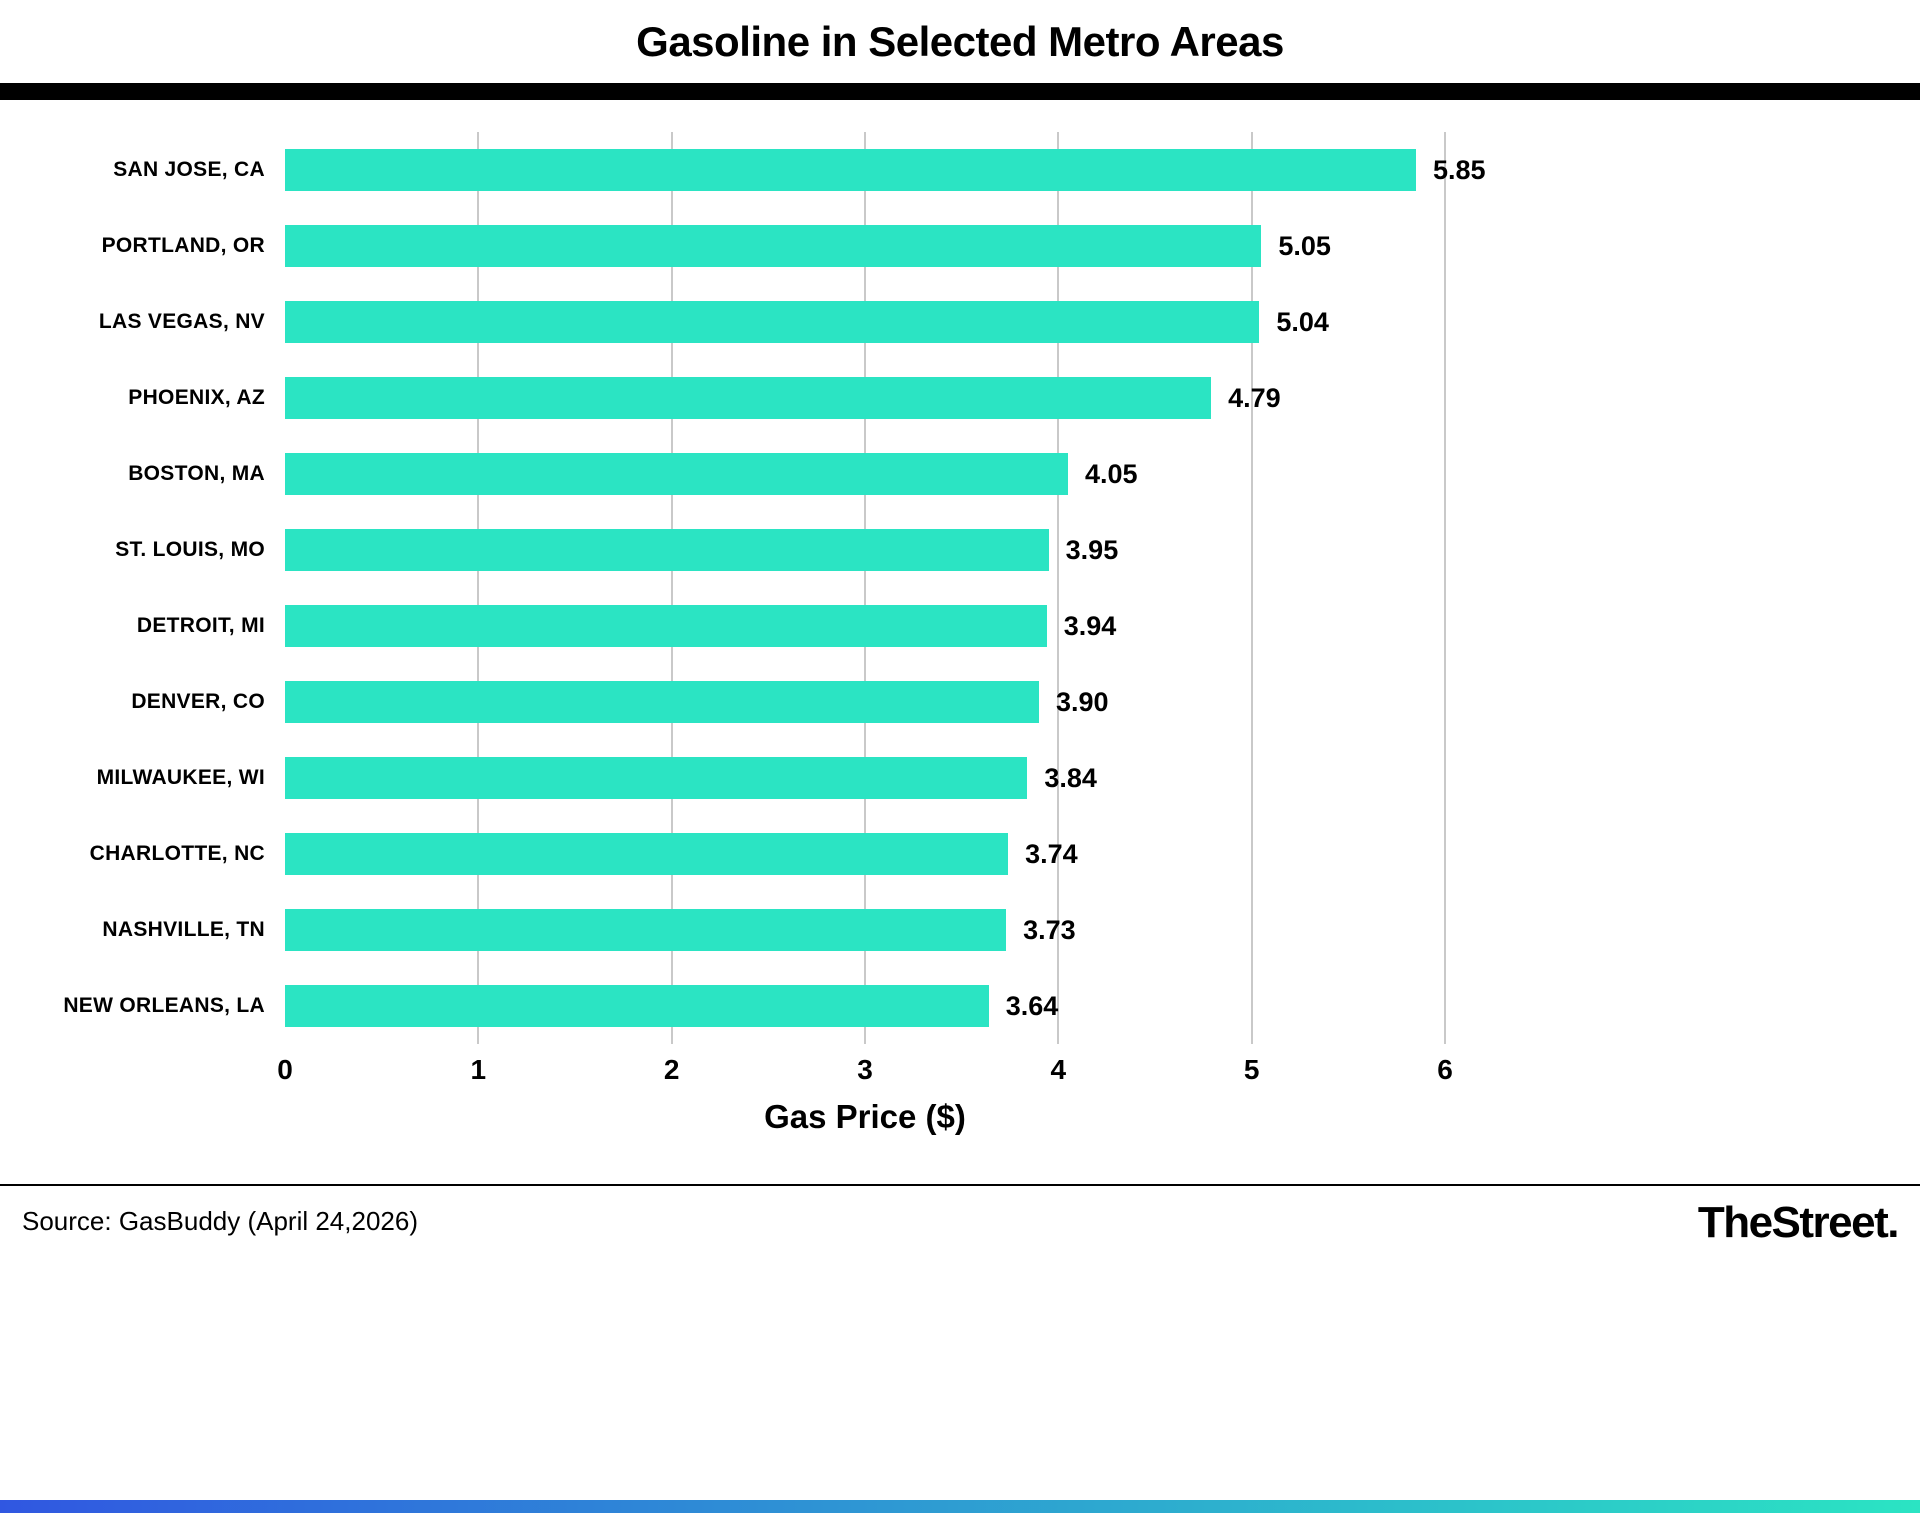 This screenshot has height=1513, width=1920. Describe the element at coordinates (181, 321) in the screenshot. I see `category-label: LAS VEGAS, NV` at that location.